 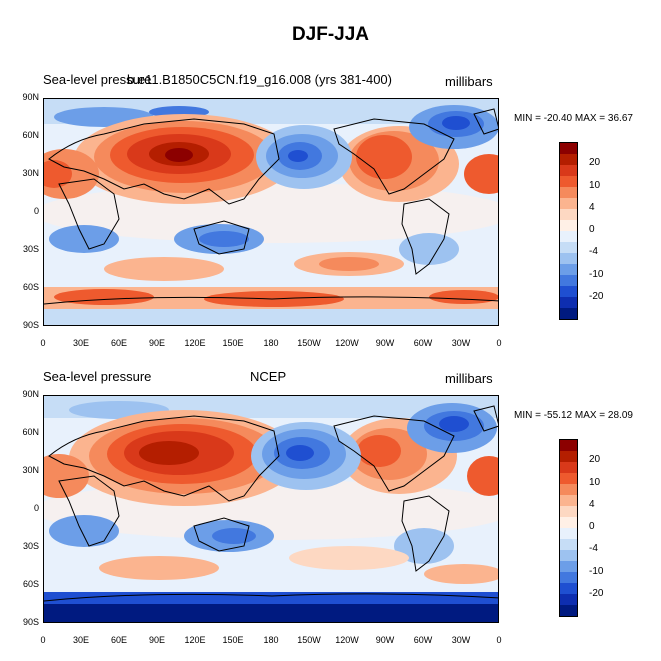 What do you see at coordinates (97, 376) in the screenshot?
I see `panel2-left-label: Sea-level pressure` at bounding box center [97, 376].